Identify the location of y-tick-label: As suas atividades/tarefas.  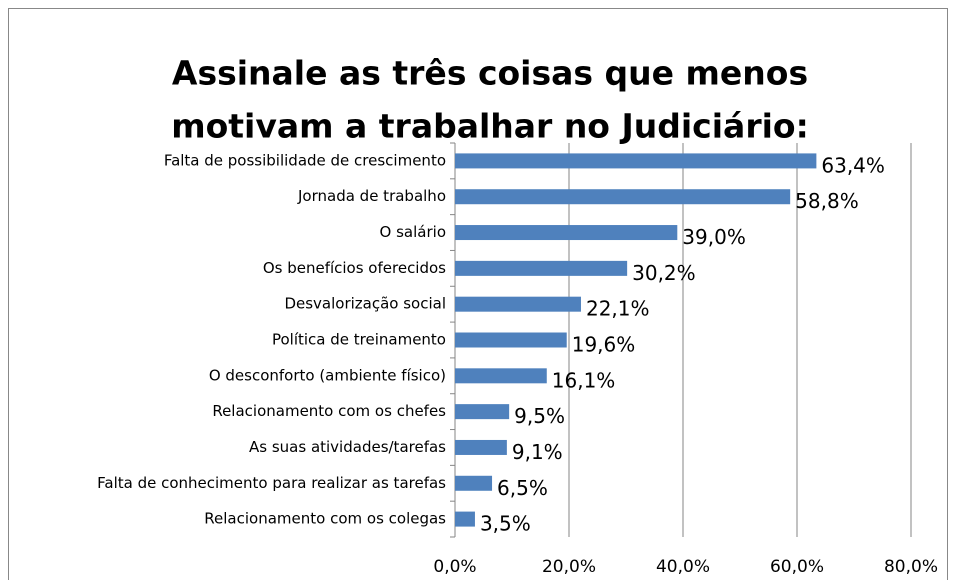
(347, 447).